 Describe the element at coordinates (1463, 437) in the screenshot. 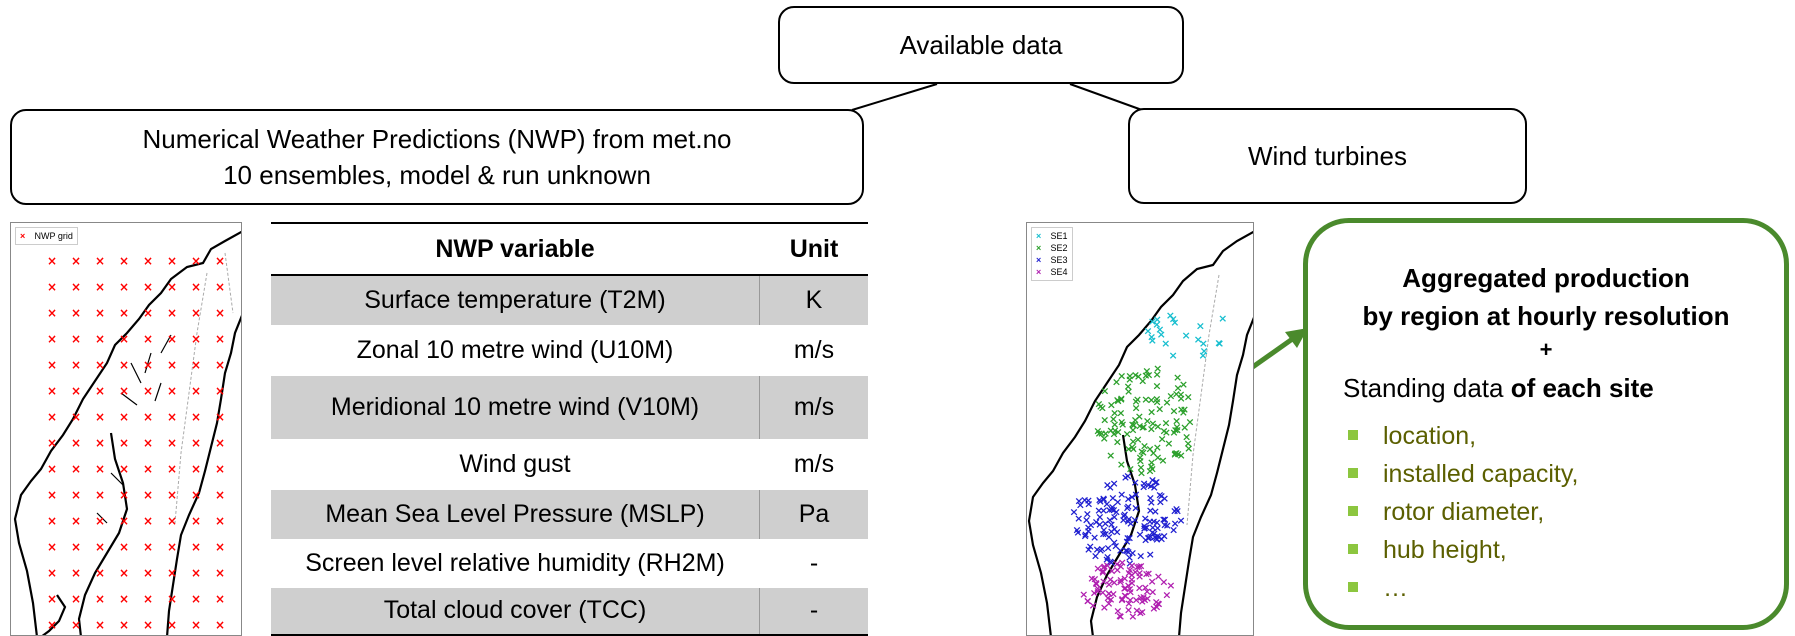

I see `list-item: location,` at that location.